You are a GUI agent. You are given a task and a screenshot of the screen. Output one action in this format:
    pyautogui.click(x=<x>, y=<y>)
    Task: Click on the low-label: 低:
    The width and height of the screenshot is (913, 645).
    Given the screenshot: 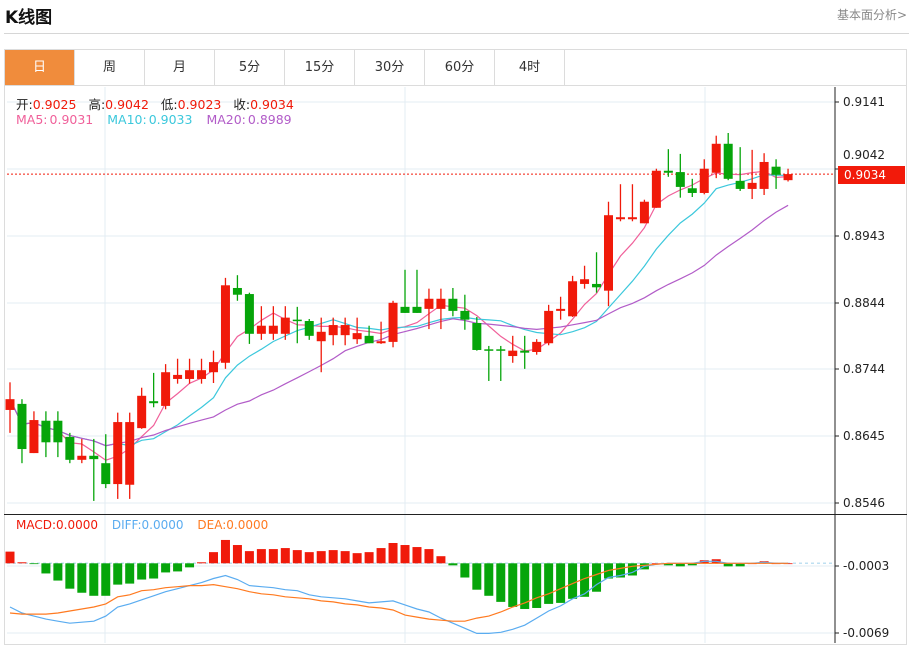 What is the action you would take?
    pyautogui.click(x=169, y=104)
    